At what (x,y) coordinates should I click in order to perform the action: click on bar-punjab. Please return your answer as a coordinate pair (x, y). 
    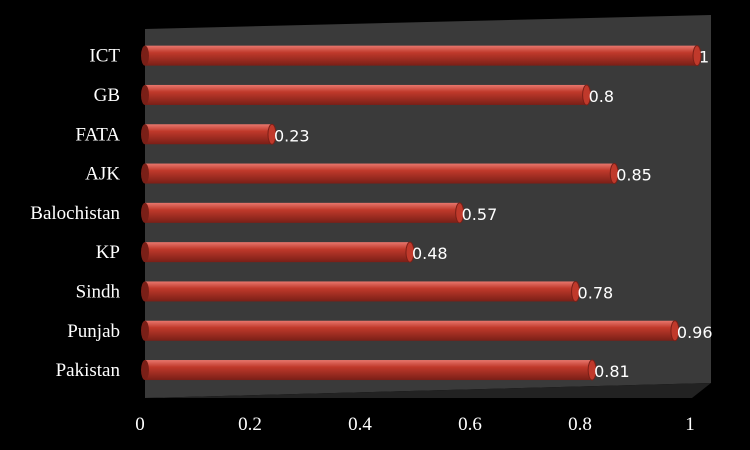
    Looking at the image, I should click on (410, 331).